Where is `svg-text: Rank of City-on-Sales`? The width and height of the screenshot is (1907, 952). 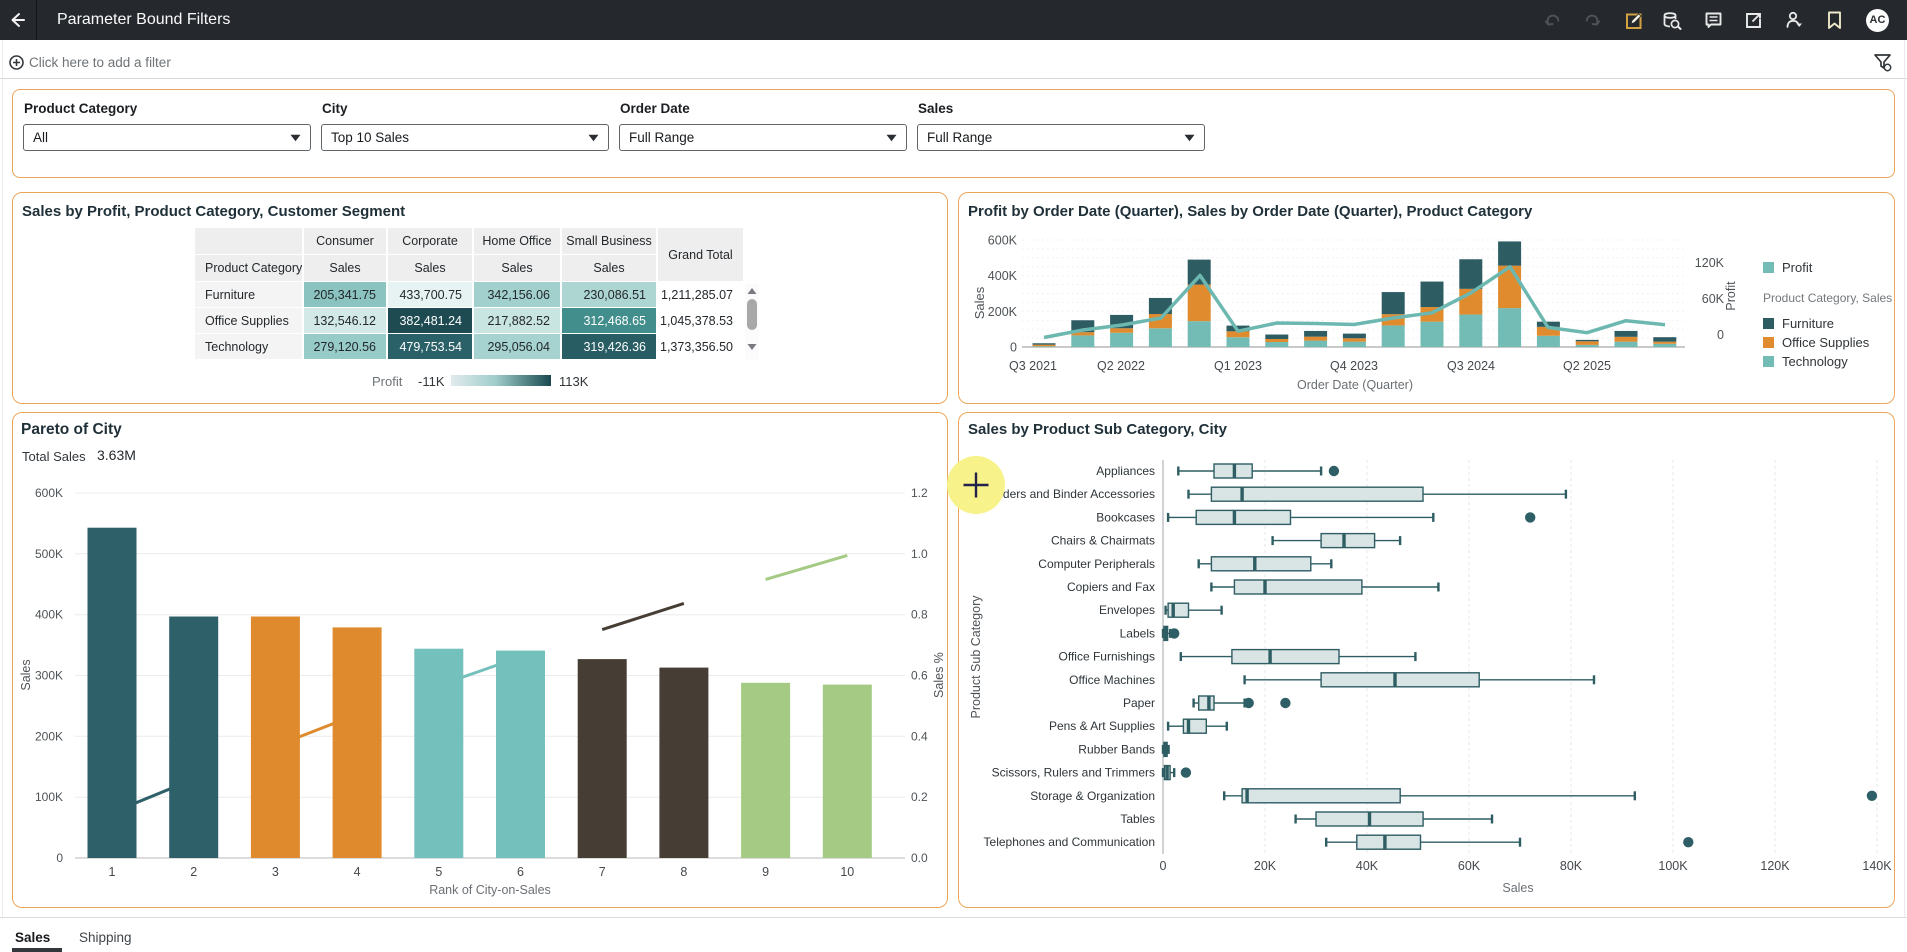 svg-text: Rank of City-on-Sales is located at coordinates (490, 890).